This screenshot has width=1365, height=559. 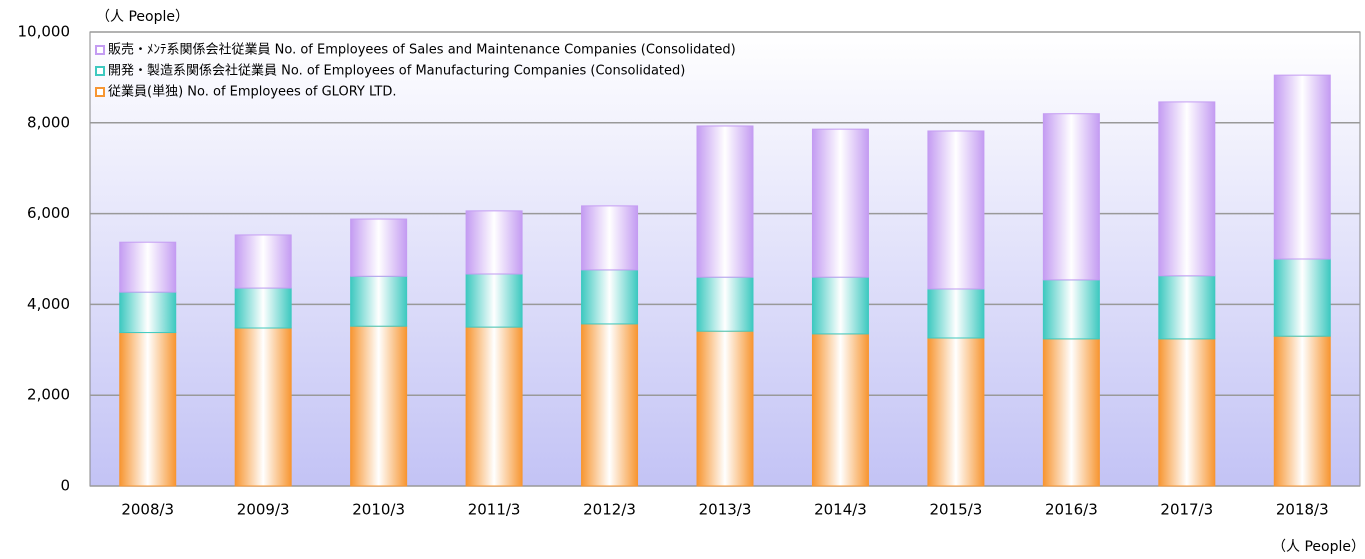 What do you see at coordinates (1186, 510) in the screenshot?
I see `x-tick-label: 2017/3` at bounding box center [1186, 510].